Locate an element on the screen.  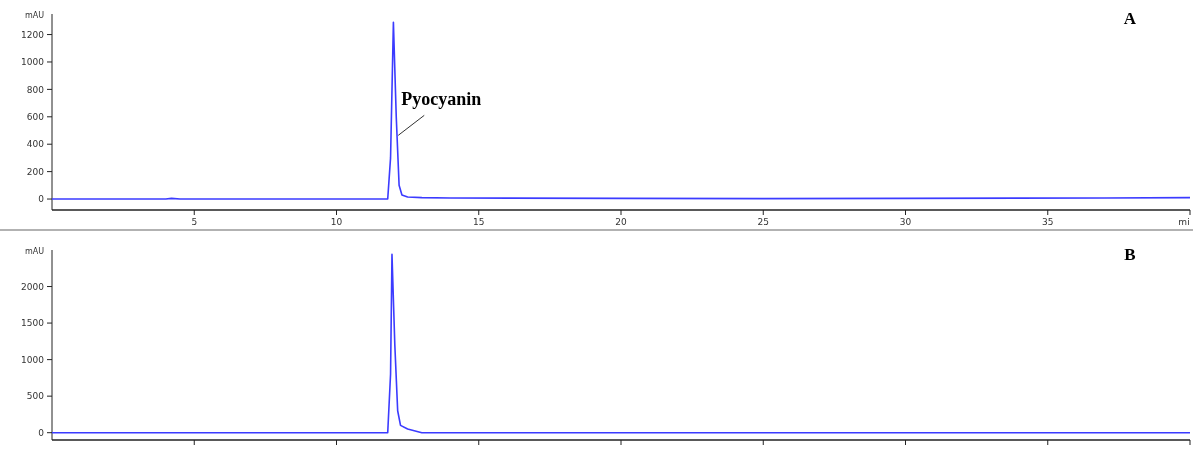
annotation: Pyocyanin is located at coordinates (441, 99).